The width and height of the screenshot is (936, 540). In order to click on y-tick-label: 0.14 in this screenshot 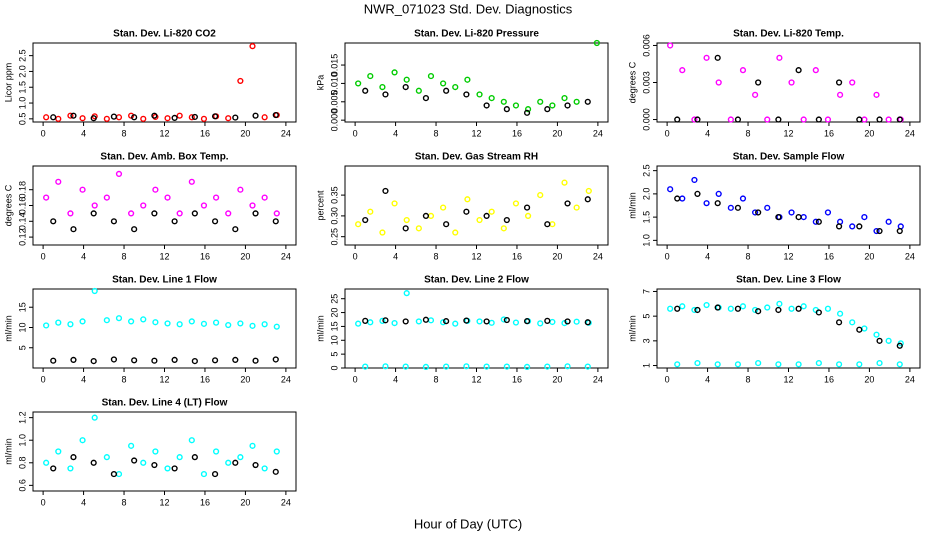, I will do `click(22, 222)`.